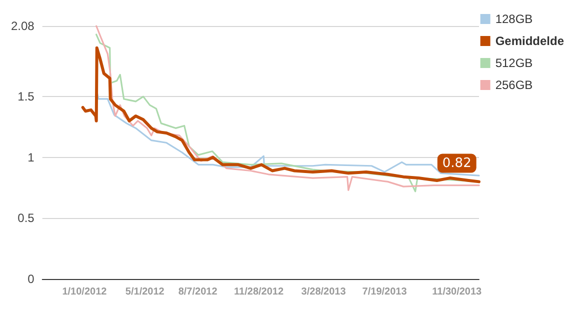 The height and width of the screenshot is (323, 577). Describe the element at coordinates (31, 279) in the screenshot. I see `y-tick-label: 0` at that location.